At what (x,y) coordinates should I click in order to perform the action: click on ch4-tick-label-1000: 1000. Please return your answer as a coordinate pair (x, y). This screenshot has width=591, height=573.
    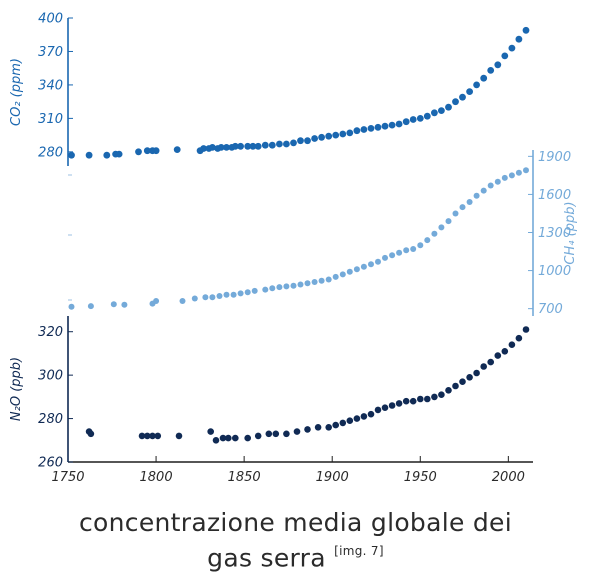
    Looking at the image, I should click on (554, 271).